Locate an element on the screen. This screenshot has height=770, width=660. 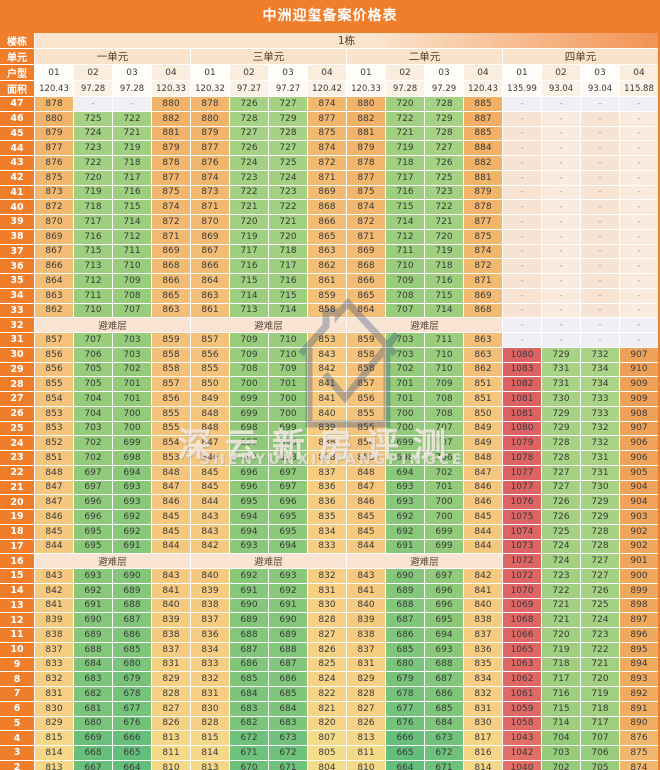
price-cell: 881 is located at coordinates (366, 133).